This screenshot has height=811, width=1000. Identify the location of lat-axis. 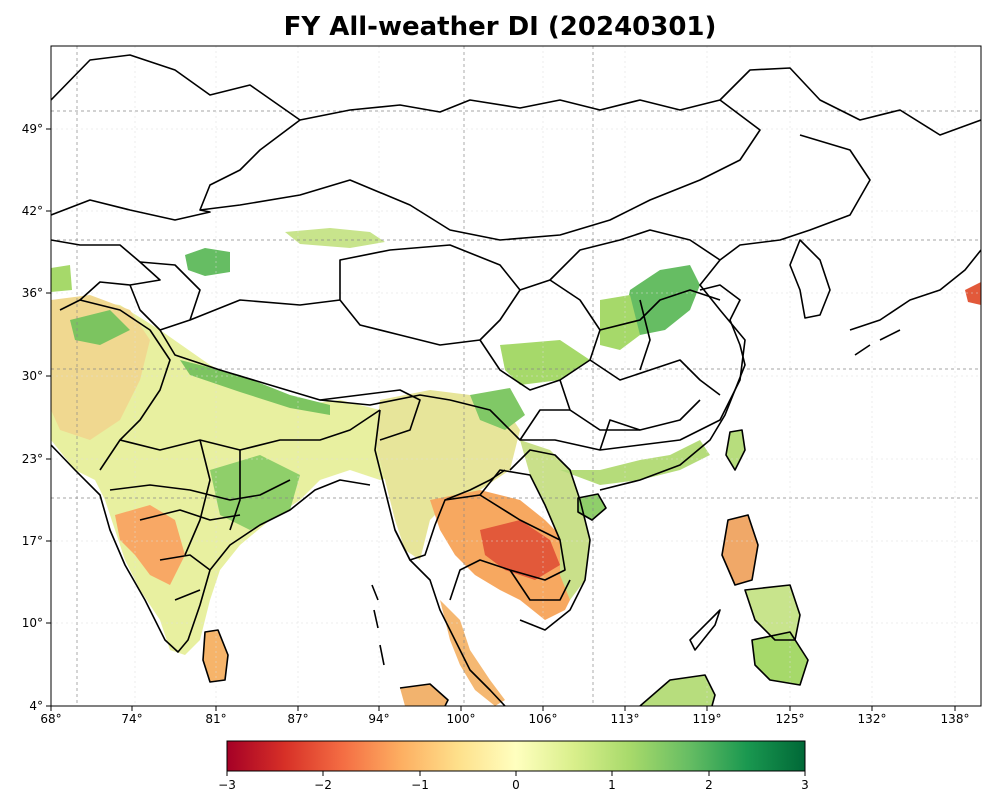
(48, 417).